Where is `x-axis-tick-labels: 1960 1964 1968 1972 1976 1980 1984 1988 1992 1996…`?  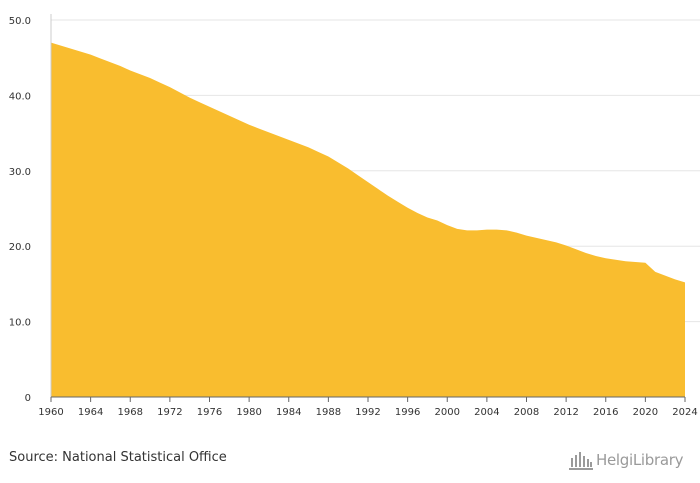 x-axis-tick-labels: 1960 1964 1968 1972 1976 1980 1984 1988 1992 1996… is located at coordinates (368, 407).